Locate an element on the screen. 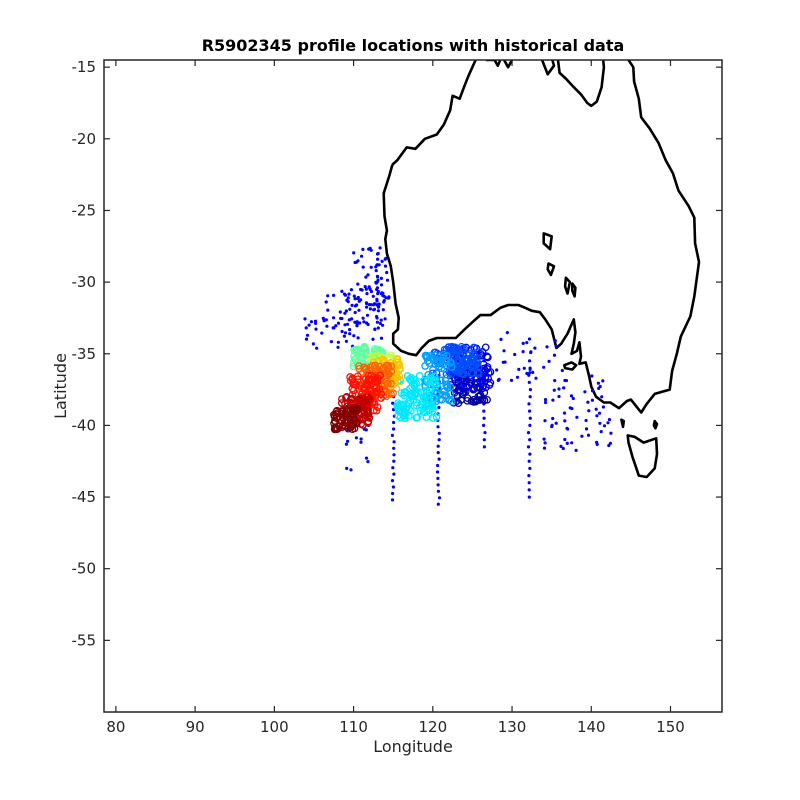  x-tick-label: 80 is located at coordinates (115, 727).